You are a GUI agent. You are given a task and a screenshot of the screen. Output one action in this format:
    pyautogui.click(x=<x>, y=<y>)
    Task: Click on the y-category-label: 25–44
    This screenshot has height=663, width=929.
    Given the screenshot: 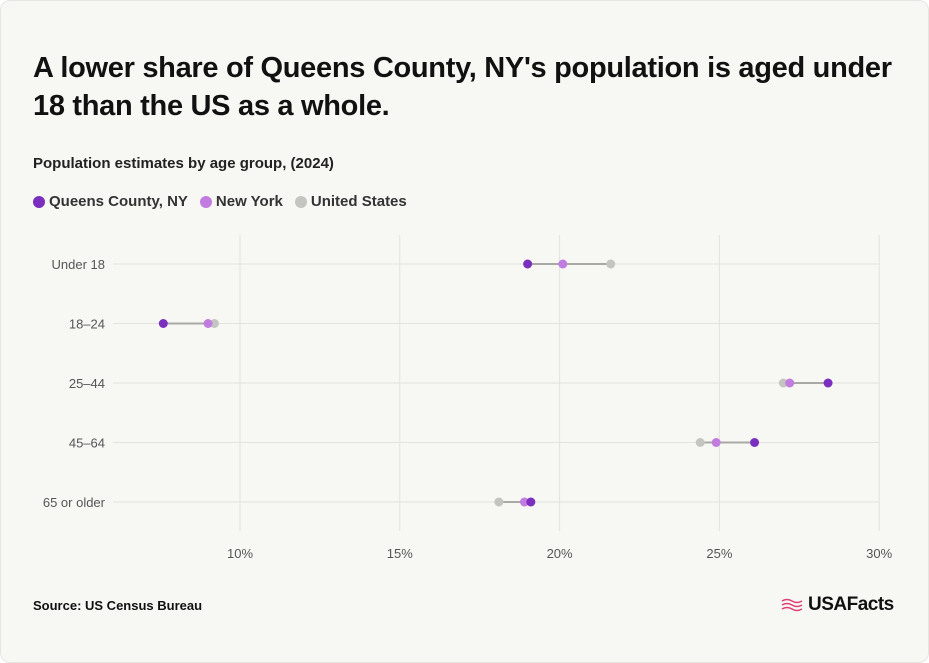 What is the action you would take?
    pyautogui.click(x=87, y=383)
    